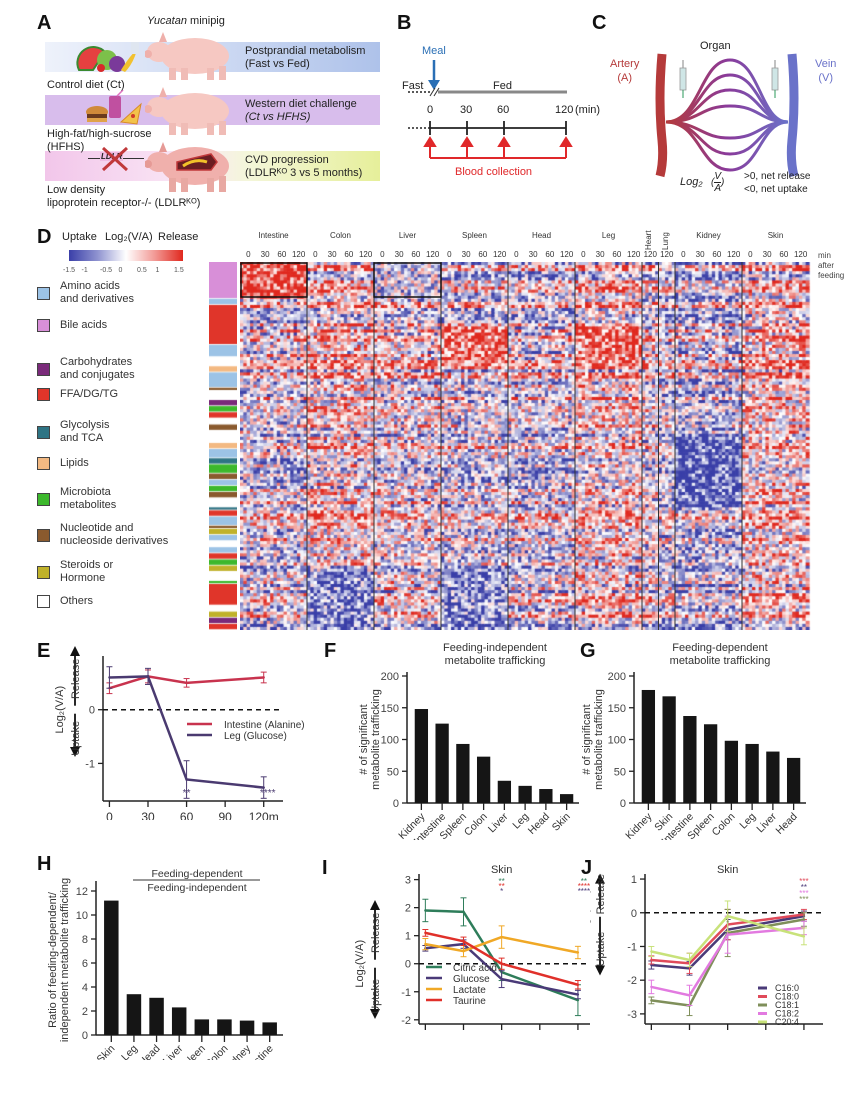  Describe the element at coordinates (196, 874) in the screenshot. I see `chart-title-numerator: Feeding-dependent` at that location.